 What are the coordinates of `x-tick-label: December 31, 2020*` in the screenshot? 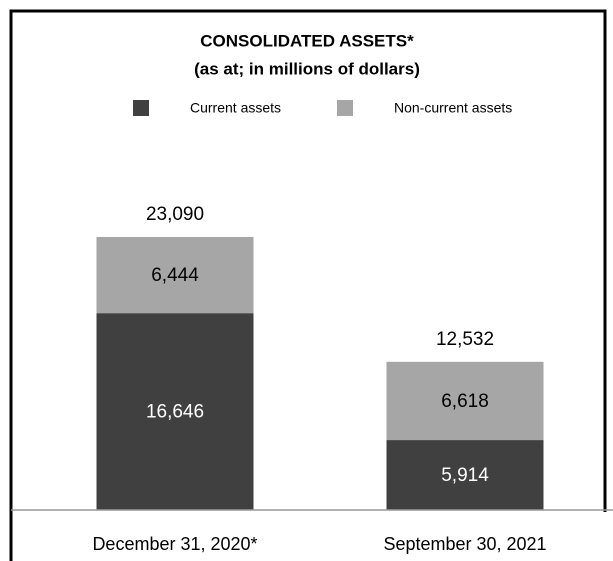 It's located at (174, 544).